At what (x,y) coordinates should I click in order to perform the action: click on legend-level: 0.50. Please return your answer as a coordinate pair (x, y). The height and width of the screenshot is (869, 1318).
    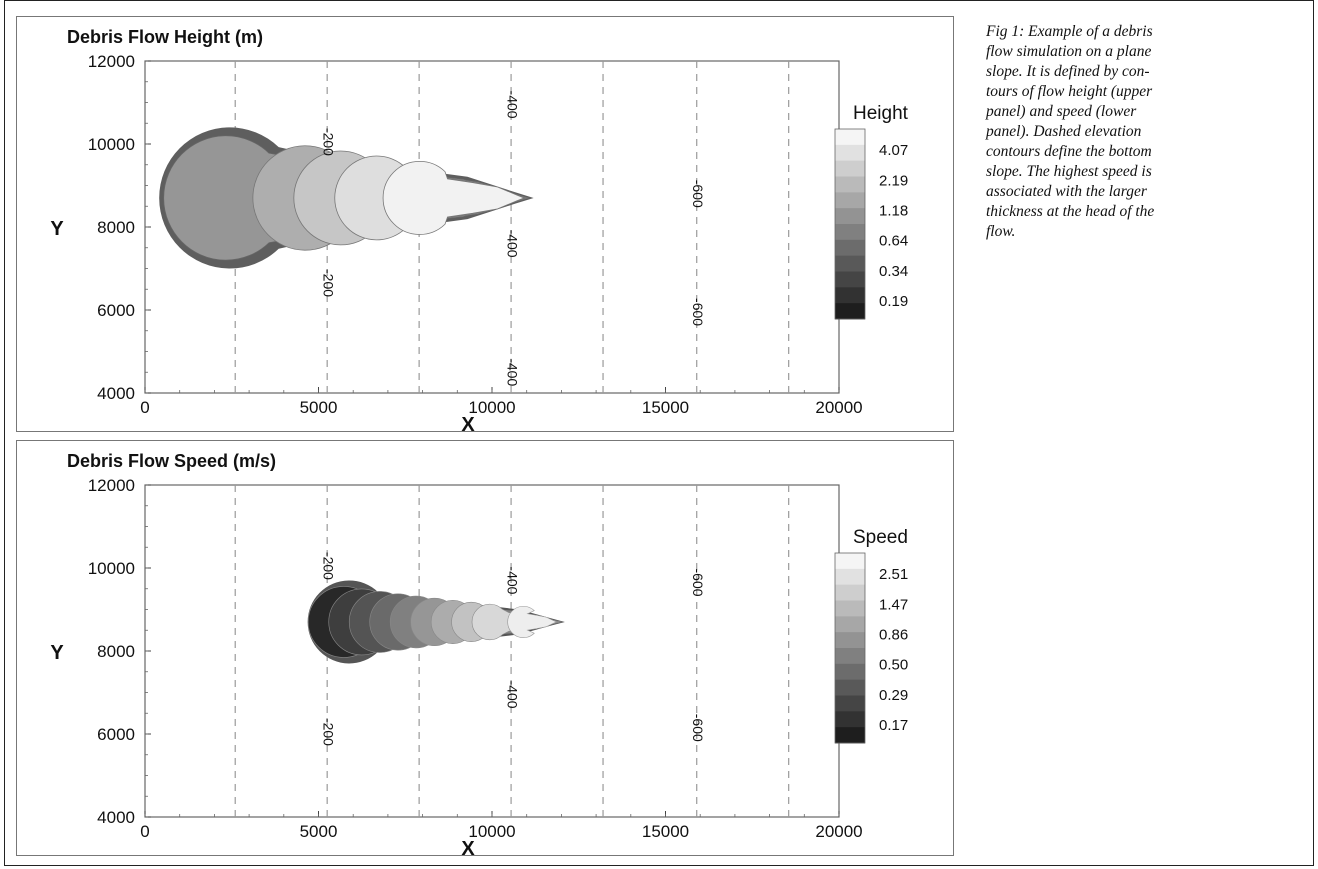
    Looking at the image, I should click on (893, 665).